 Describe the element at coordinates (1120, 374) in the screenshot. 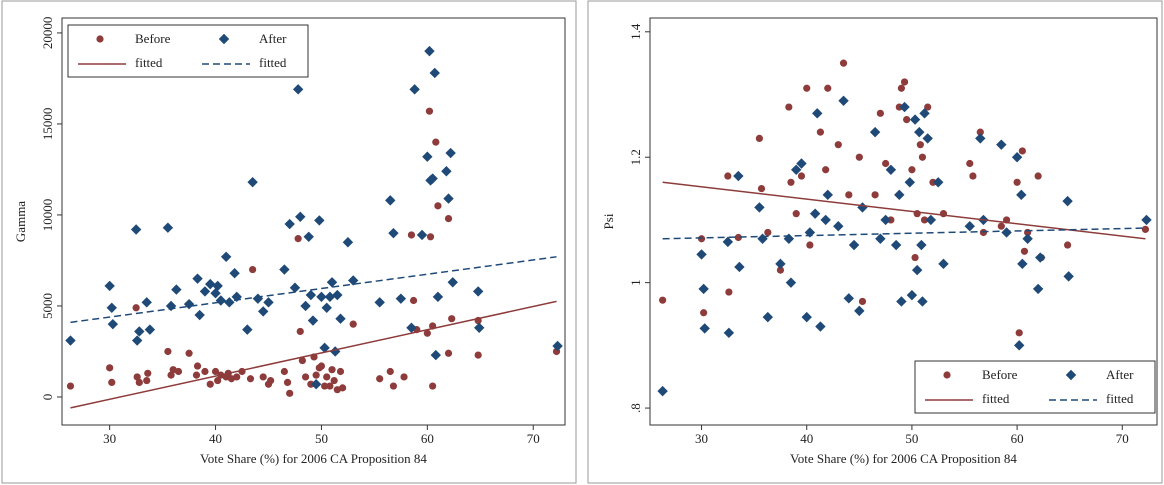

I see `legend-label: After` at that location.